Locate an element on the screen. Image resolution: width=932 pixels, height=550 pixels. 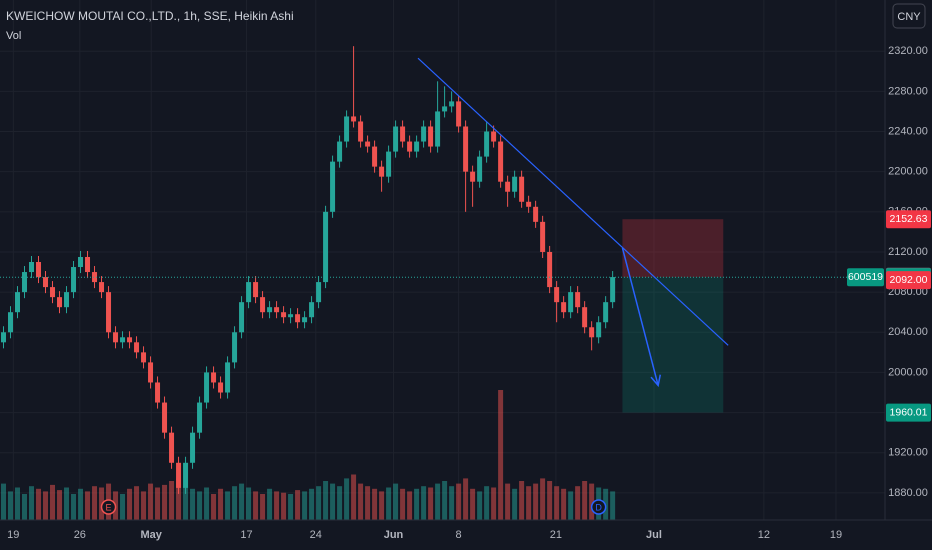
currency: CNY is located at coordinates (909, 17).